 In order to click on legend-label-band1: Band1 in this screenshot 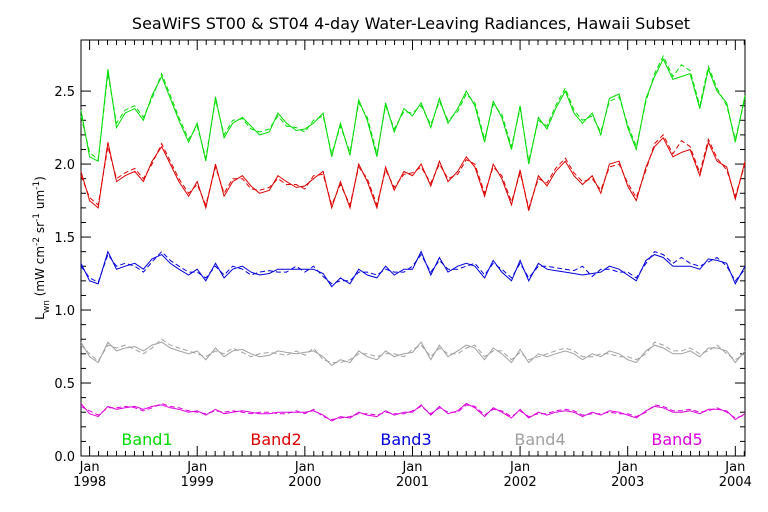, I will do `click(146, 439)`.